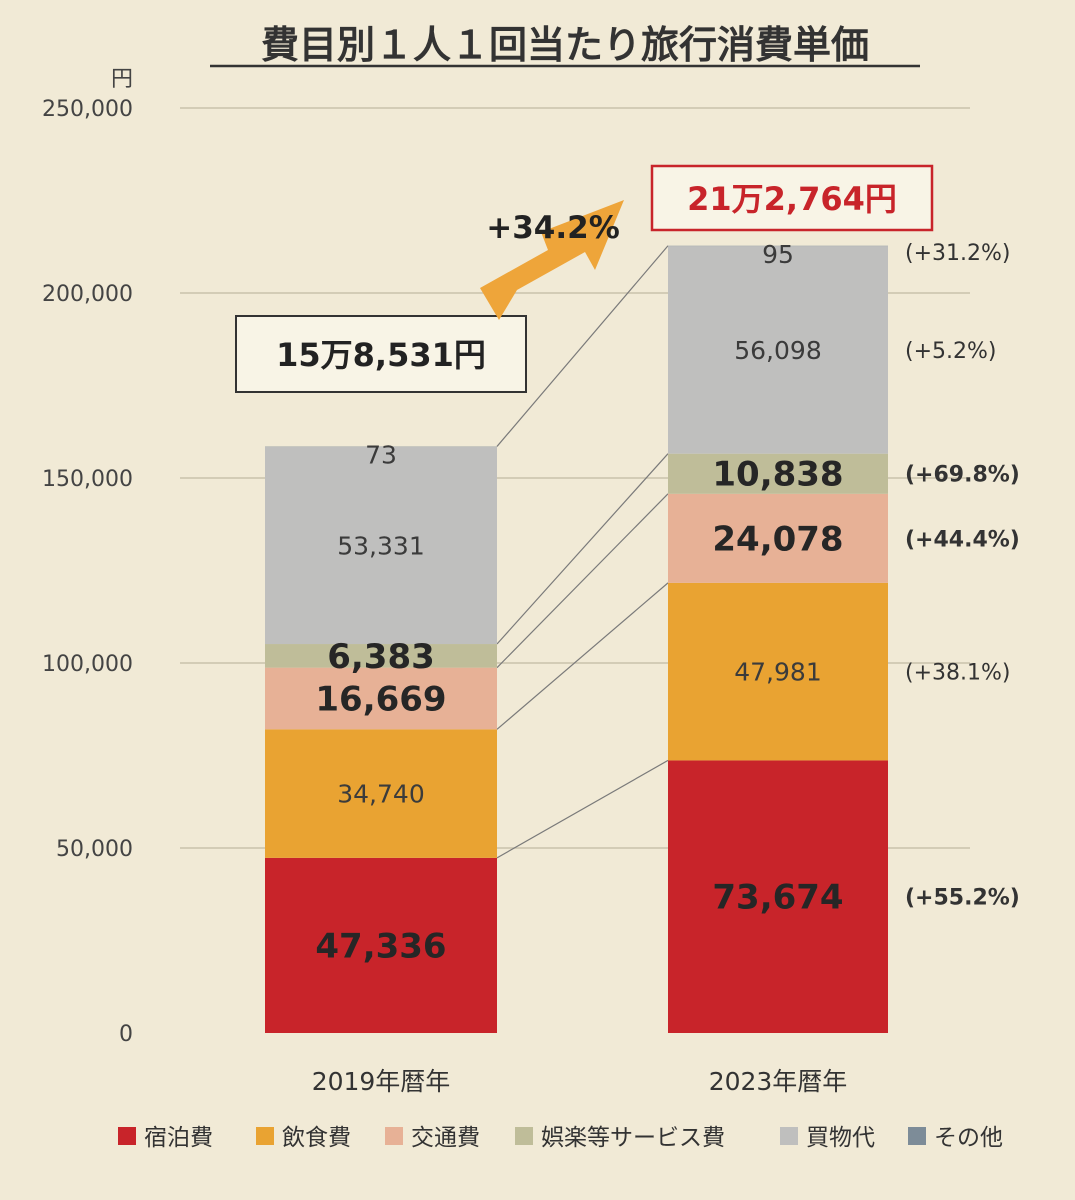  Describe the element at coordinates (381, 1081) in the screenshot. I see `x-category-label: 2019年暦年` at that location.